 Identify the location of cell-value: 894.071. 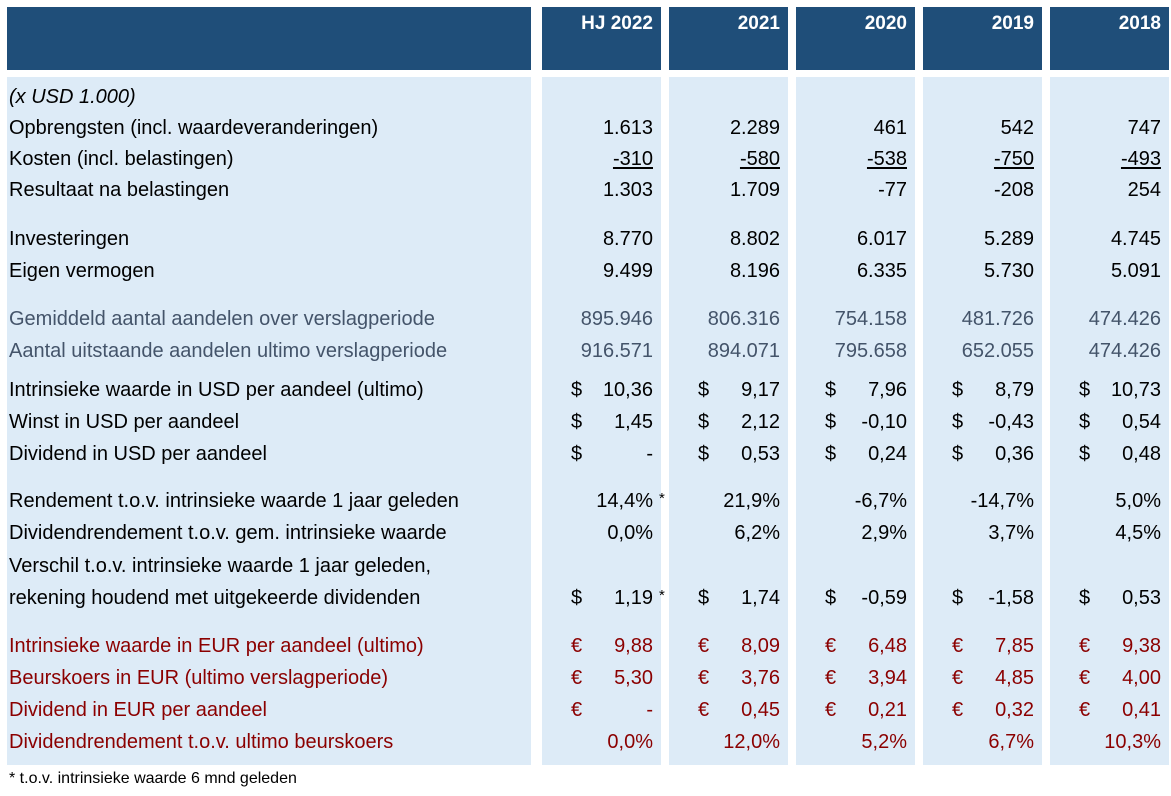
(743, 351).